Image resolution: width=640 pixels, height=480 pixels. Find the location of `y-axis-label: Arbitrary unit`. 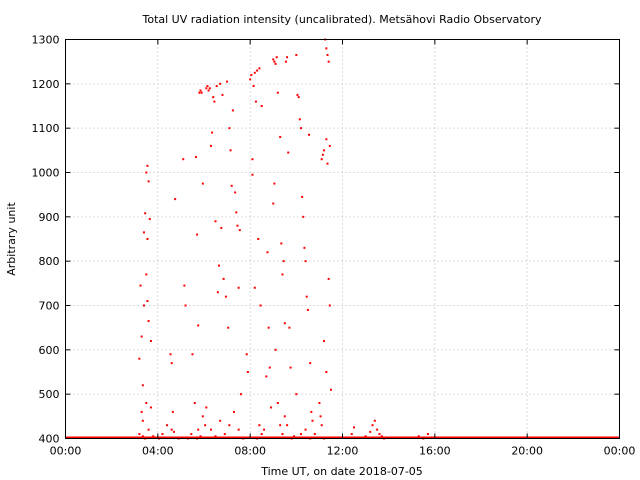

y-axis-label: Arbitrary unit is located at coordinates (11, 239).